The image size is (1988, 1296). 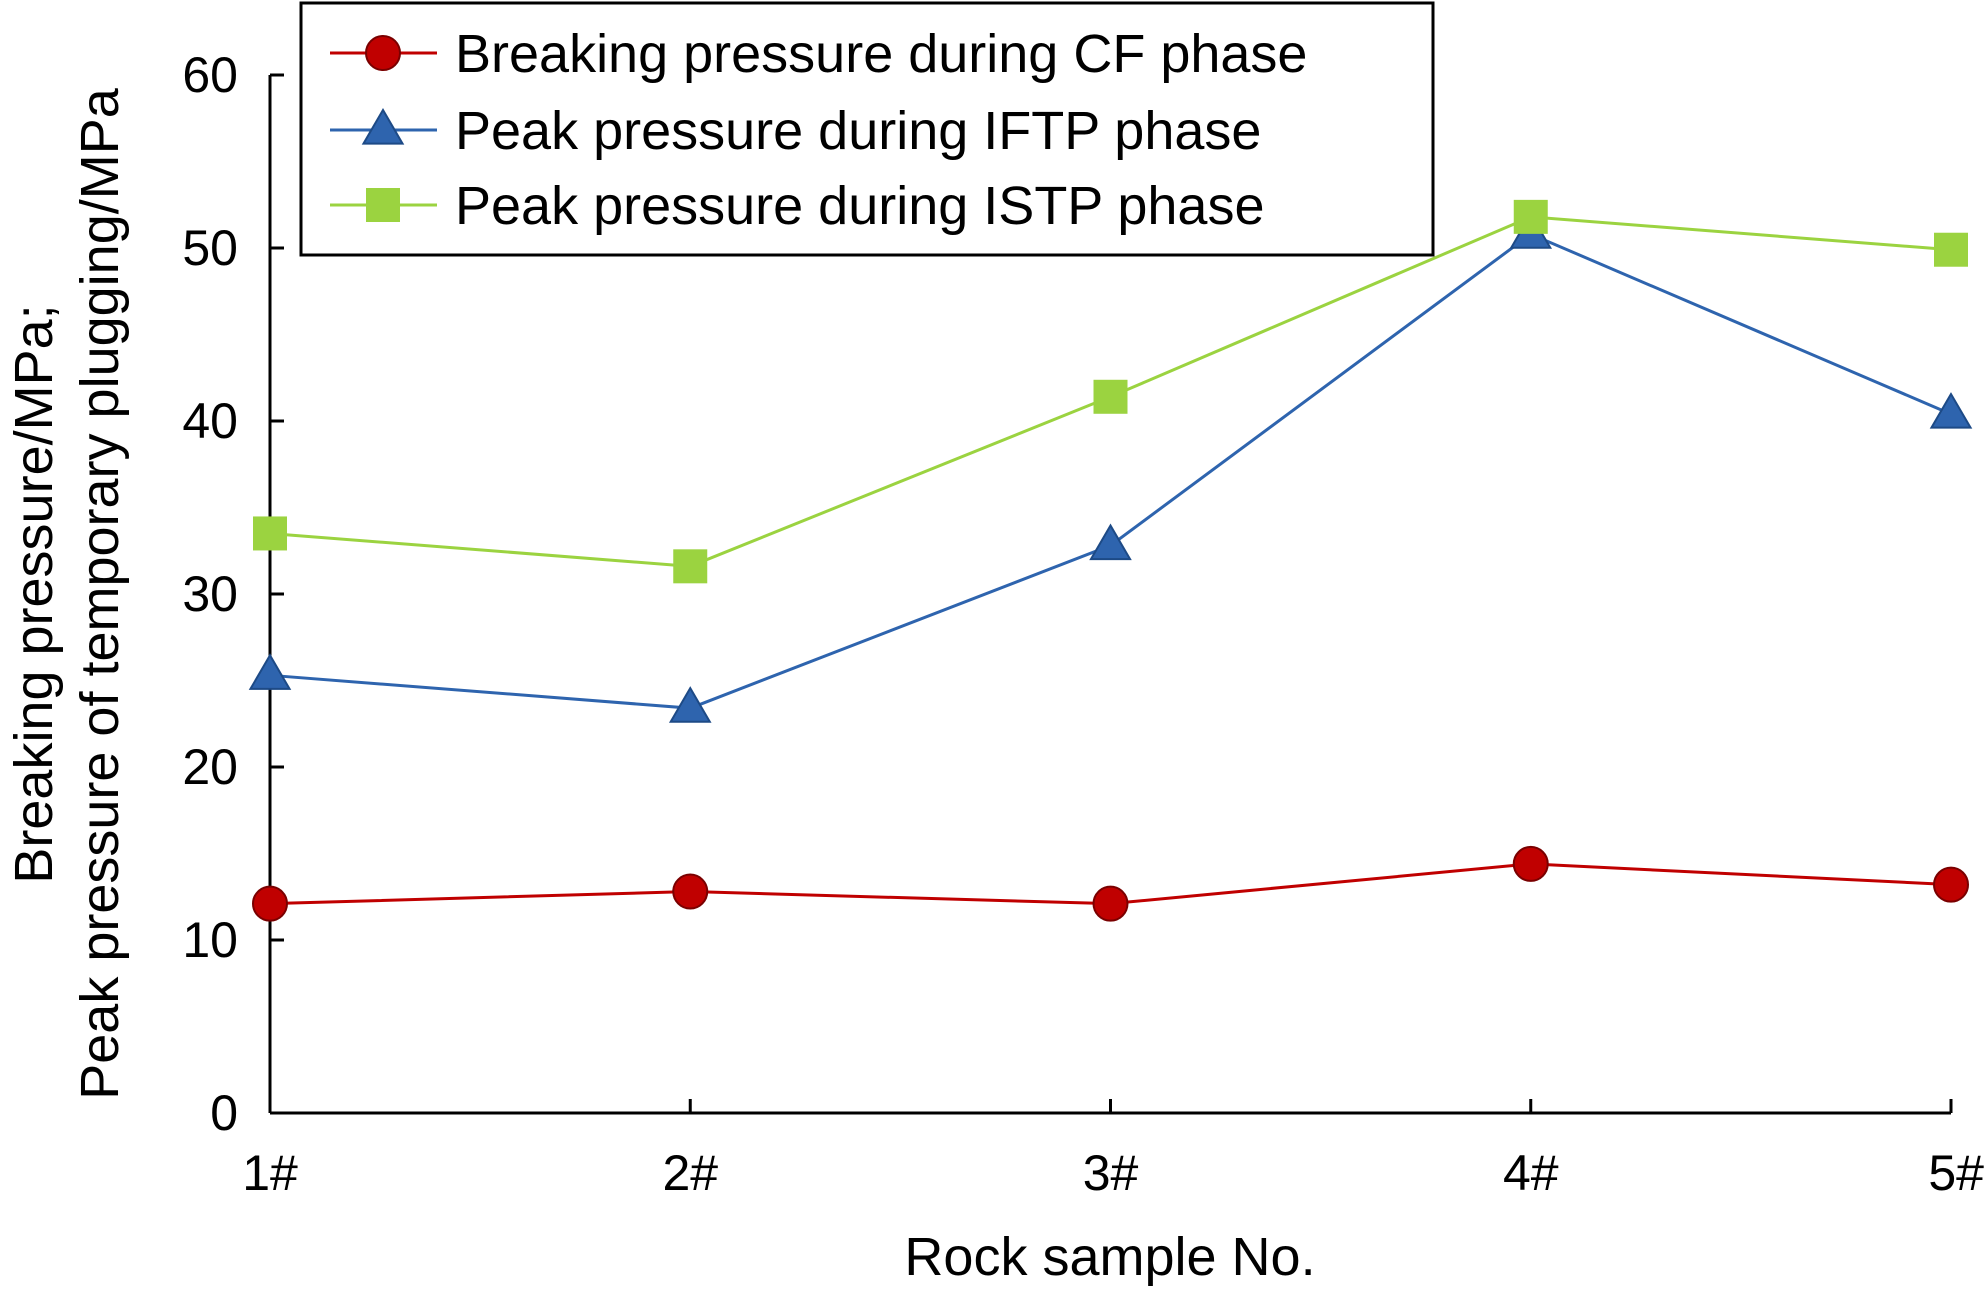 I want to click on x-tick-label: 5#, so click(x=1956, y=1173).